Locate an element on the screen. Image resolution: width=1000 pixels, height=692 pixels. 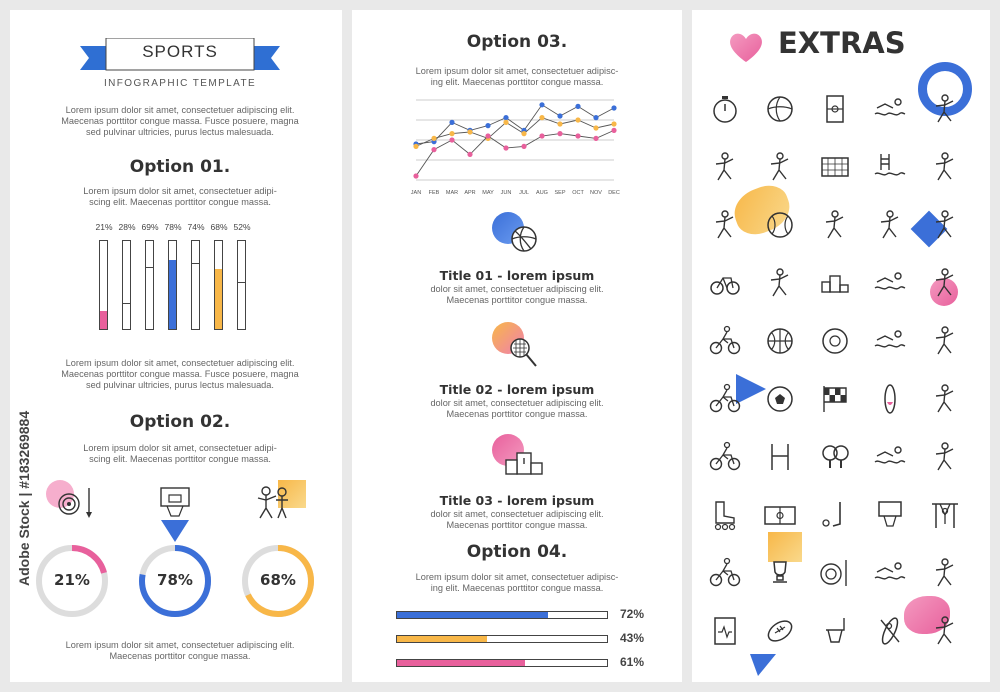
rugby-posts-icon is located at coordinates (780, 457).